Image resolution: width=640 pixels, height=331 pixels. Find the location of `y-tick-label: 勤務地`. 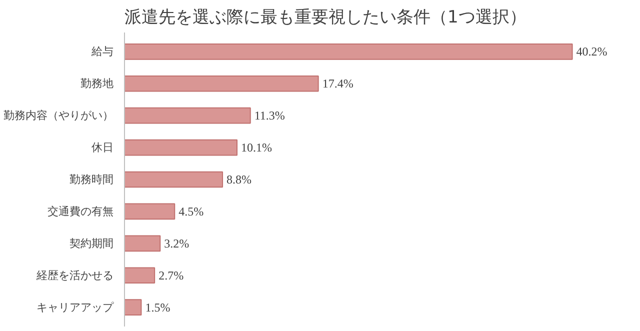

y-tick-label: 勤務地 is located at coordinates (97, 83).